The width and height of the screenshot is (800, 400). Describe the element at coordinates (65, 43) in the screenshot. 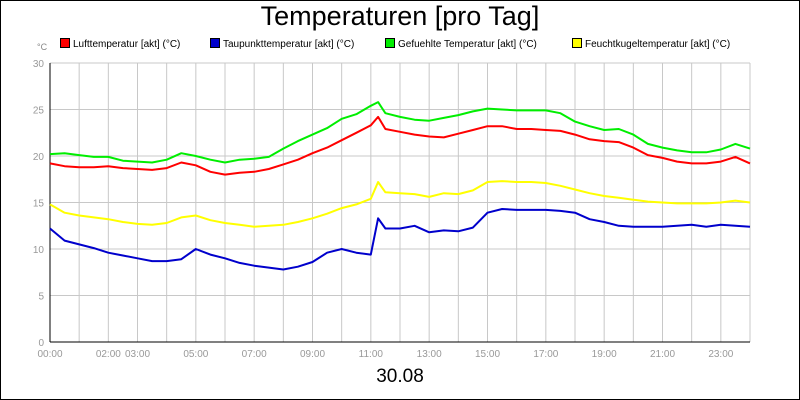

I see `legend-swatch-lufttemperatur` at that location.